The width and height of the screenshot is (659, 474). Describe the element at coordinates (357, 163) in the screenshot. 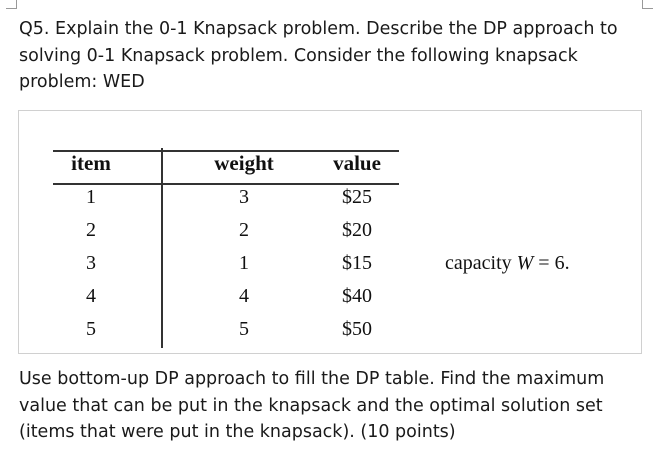

I see `column-header-value: value` at that location.